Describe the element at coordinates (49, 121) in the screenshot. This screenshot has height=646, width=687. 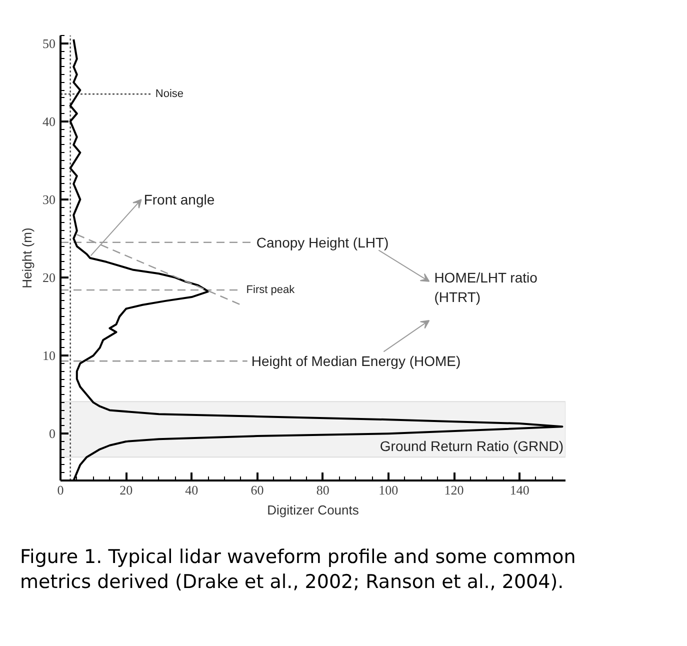
I see `y-tick-label: 40` at that location.